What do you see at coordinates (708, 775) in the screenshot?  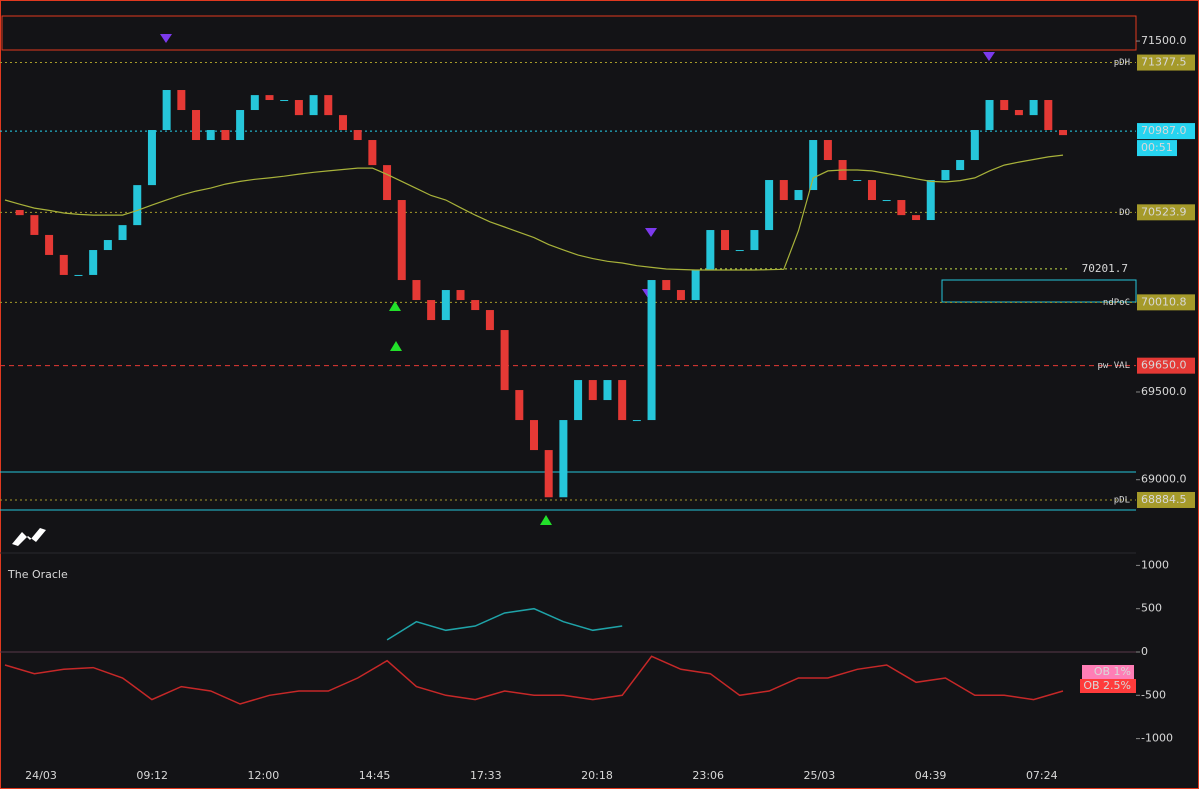 I see `x-tick-label: 23:06` at bounding box center [708, 775].